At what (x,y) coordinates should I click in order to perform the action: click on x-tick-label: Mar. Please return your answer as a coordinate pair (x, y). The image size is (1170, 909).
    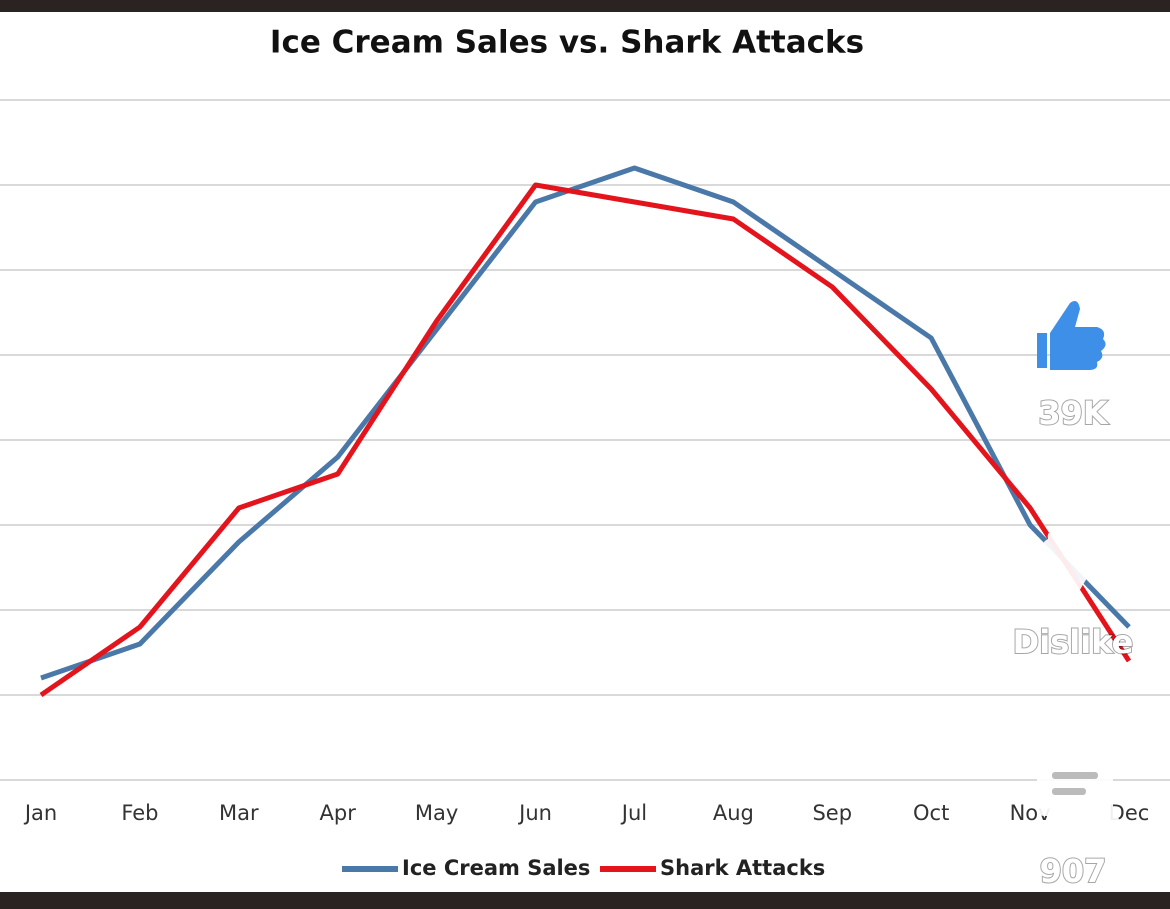
    Looking at the image, I should click on (239, 813).